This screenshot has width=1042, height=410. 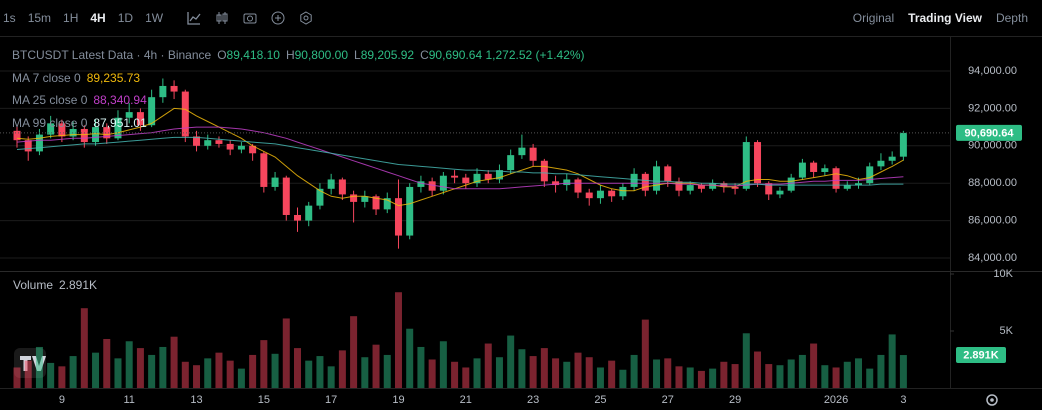 What do you see at coordinates (992, 400) in the screenshot?
I see `settings-button` at bounding box center [992, 400].